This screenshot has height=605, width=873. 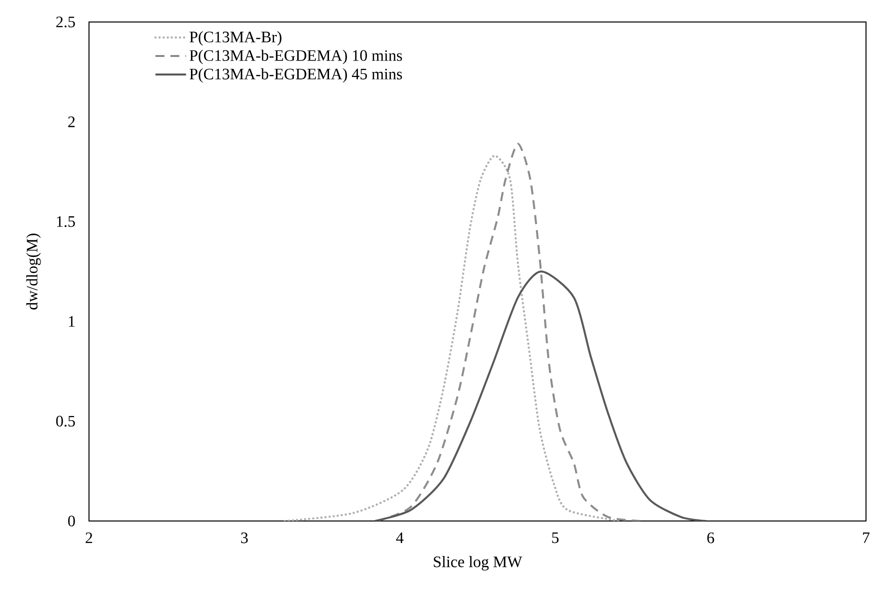 I want to click on x-tick-label: 3, so click(x=244, y=538).